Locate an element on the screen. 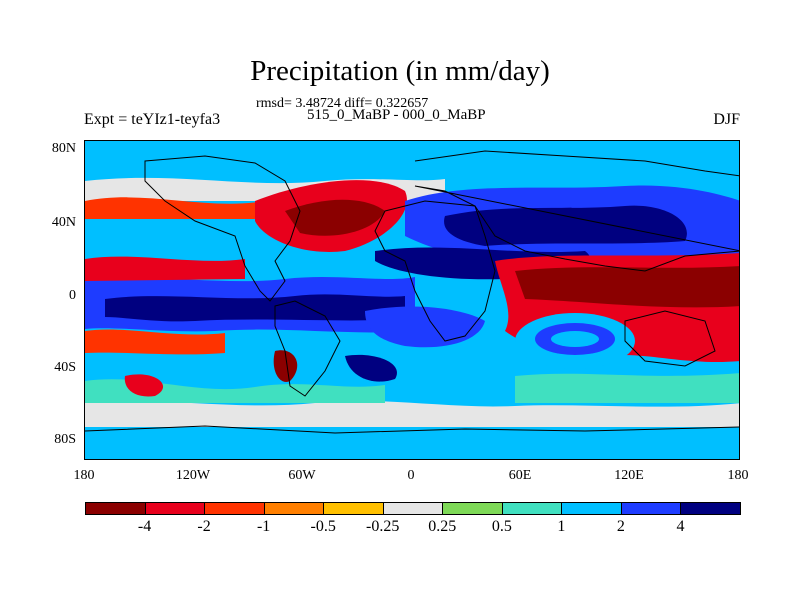 This screenshot has height=600, width=800. south-pacific-dark-spot is located at coordinates (285, 366).